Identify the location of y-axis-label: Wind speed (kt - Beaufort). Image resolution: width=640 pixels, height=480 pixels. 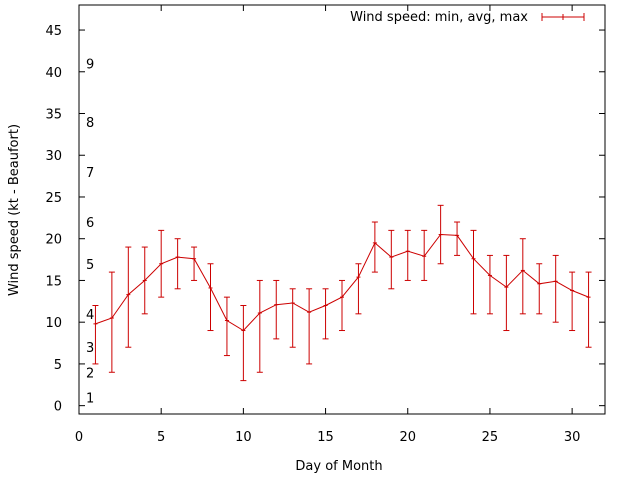
(14, 210).